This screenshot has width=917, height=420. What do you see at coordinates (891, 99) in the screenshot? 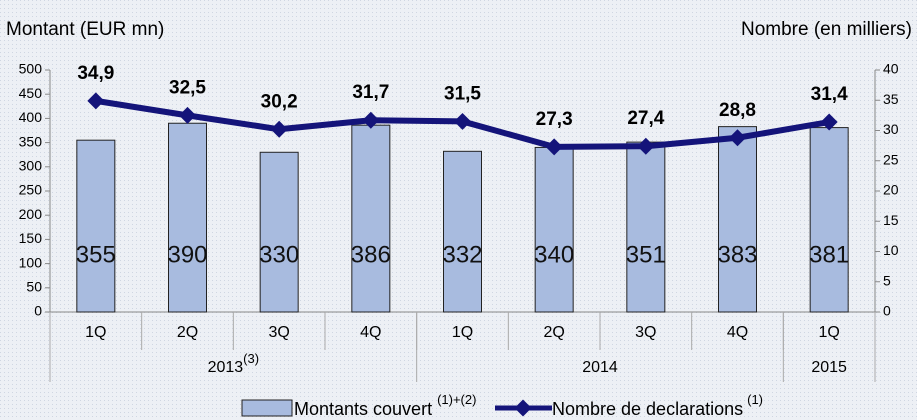
I see `y2-tick-label: 35` at bounding box center [891, 99].